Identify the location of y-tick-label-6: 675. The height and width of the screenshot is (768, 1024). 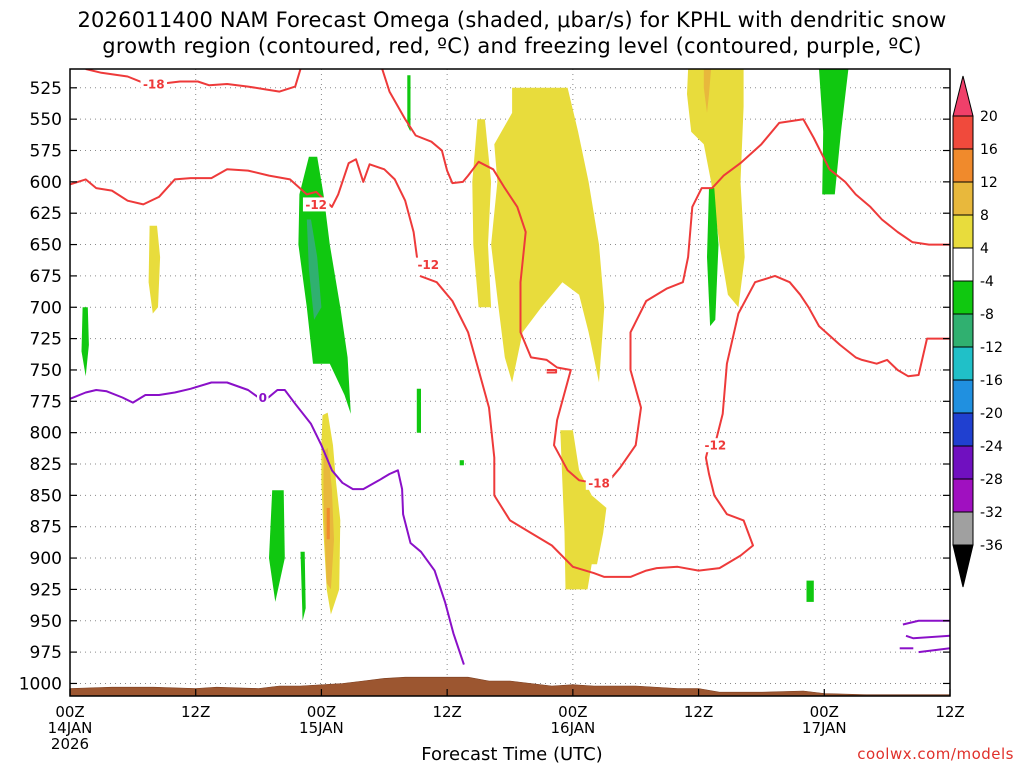
(46, 277).